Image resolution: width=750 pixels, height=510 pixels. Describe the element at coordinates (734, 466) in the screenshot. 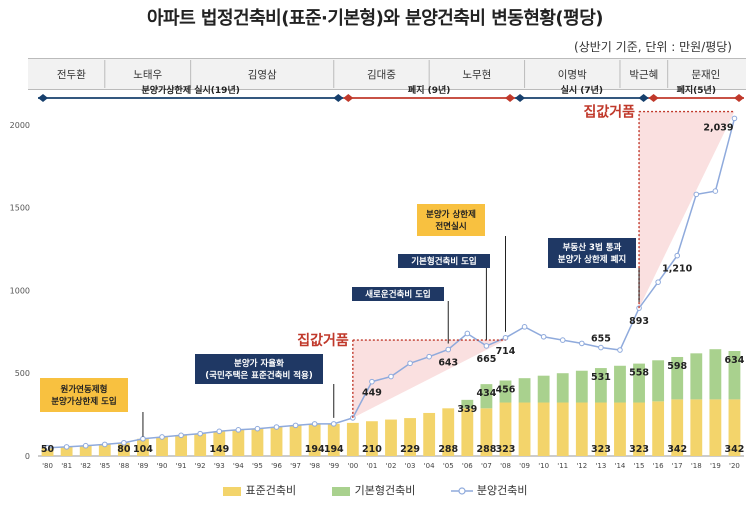

I see `x-tick-label: '20` at that location.